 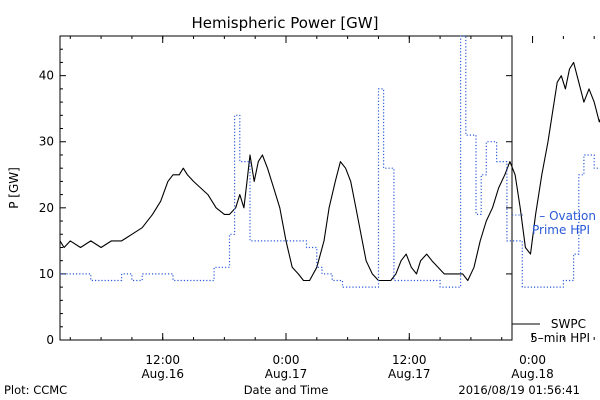 What do you see at coordinates (519, 390) in the screenshot?
I see `footer-timestamp: 2016/08/19 01:56:41` at bounding box center [519, 390].